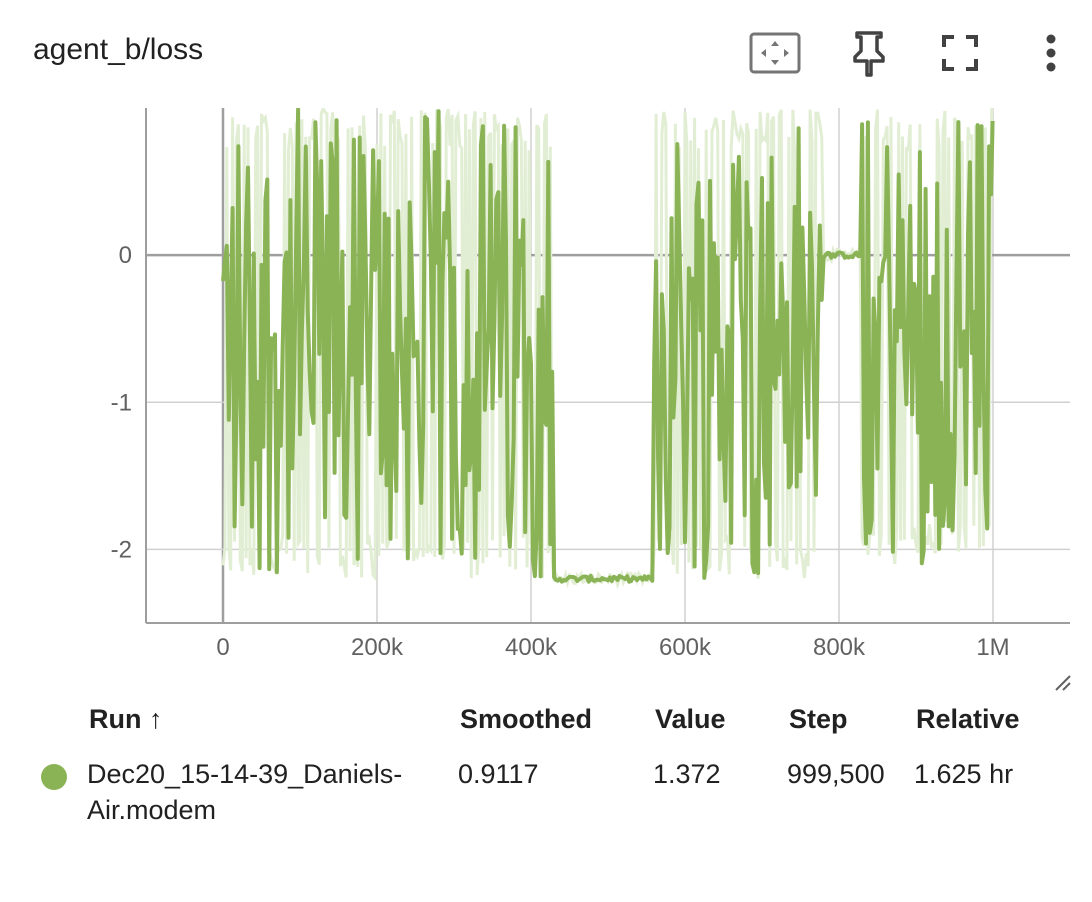 This screenshot has width=1092, height=902. I want to click on header-run: Run ↑, so click(126, 719).